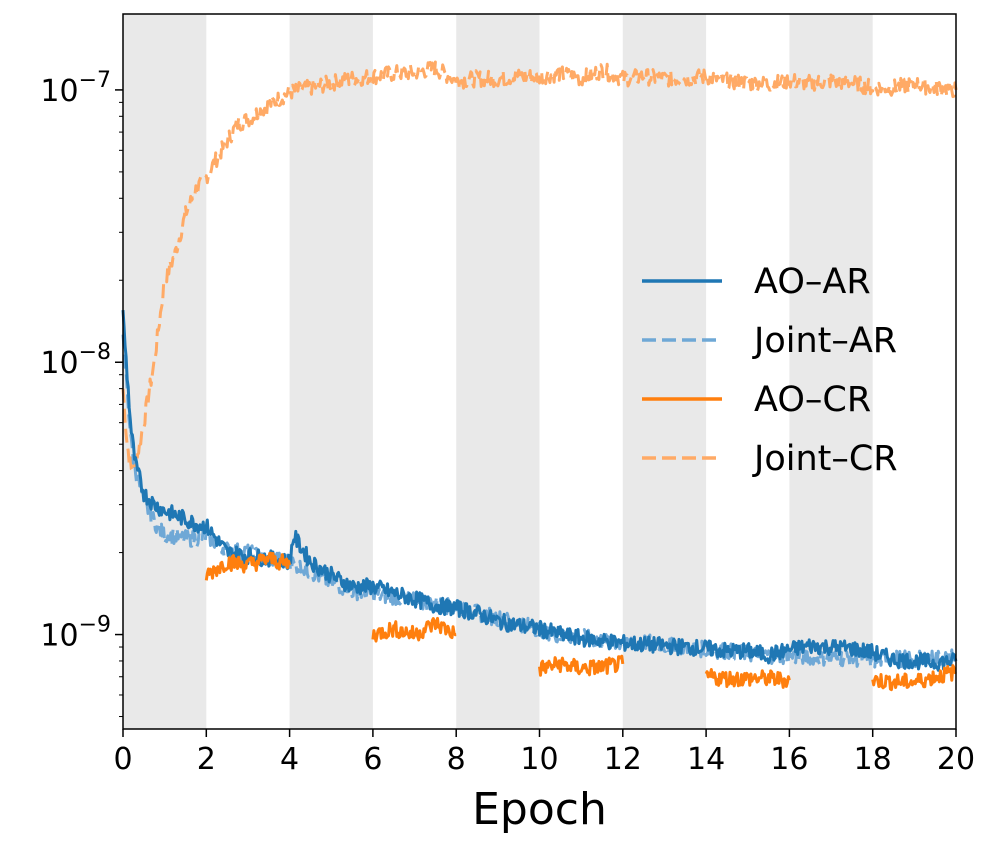  I want to click on x-tick-label-2: 4, so click(289, 759).